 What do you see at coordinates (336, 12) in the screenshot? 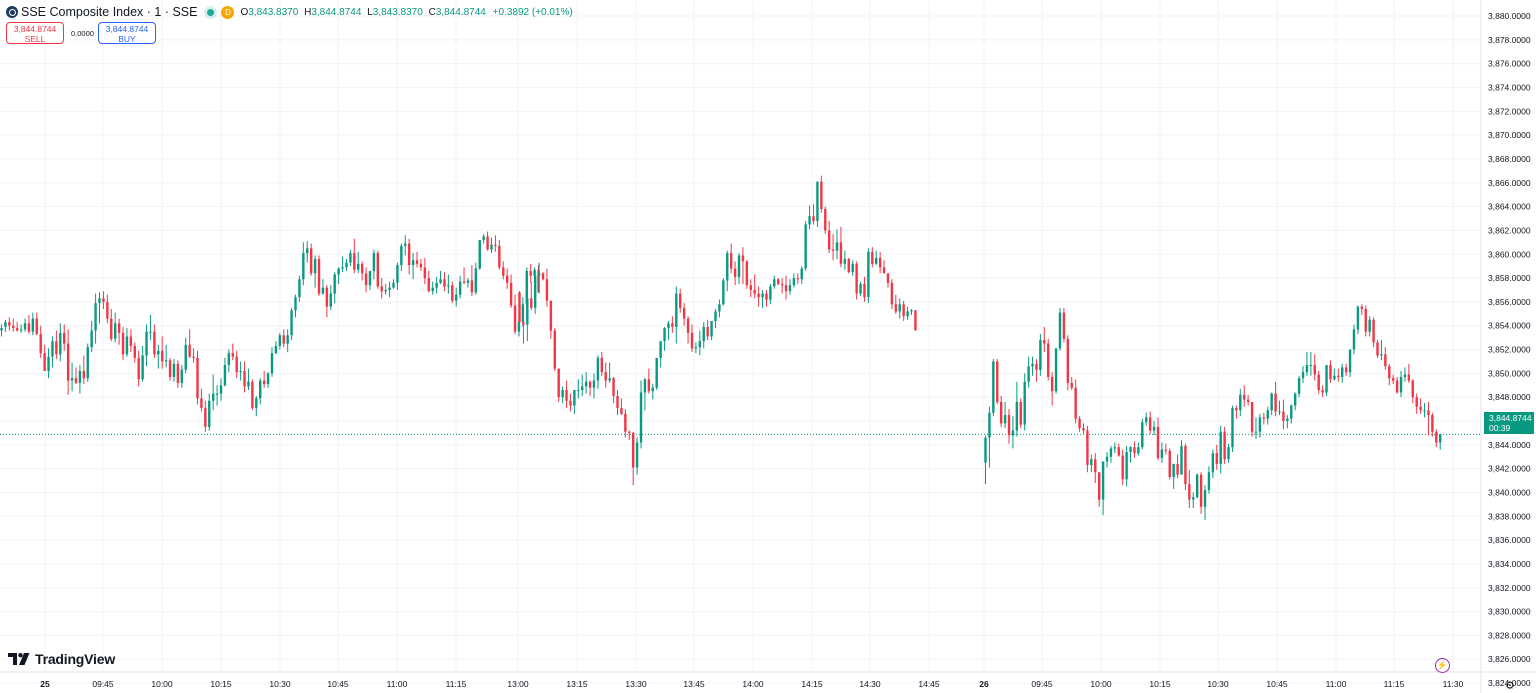
I see `high-value: 3,844.8744` at bounding box center [336, 12].